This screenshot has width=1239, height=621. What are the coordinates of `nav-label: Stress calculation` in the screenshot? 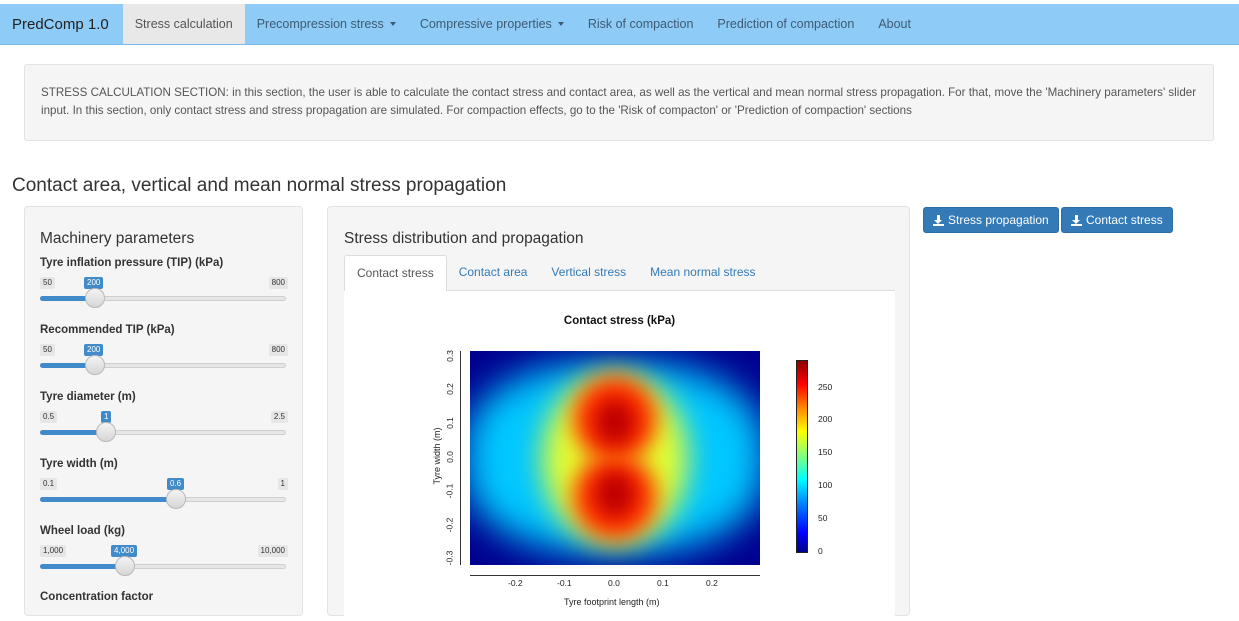 It's located at (183, 24).